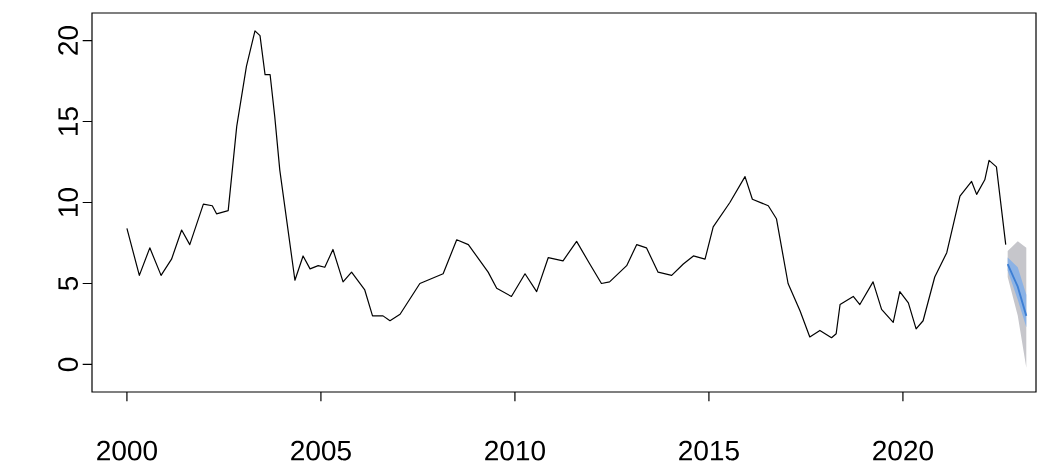 The width and height of the screenshot is (1051, 476). Describe the element at coordinates (68, 202) in the screenshot. I see `y-tick-label: 10` at that location.